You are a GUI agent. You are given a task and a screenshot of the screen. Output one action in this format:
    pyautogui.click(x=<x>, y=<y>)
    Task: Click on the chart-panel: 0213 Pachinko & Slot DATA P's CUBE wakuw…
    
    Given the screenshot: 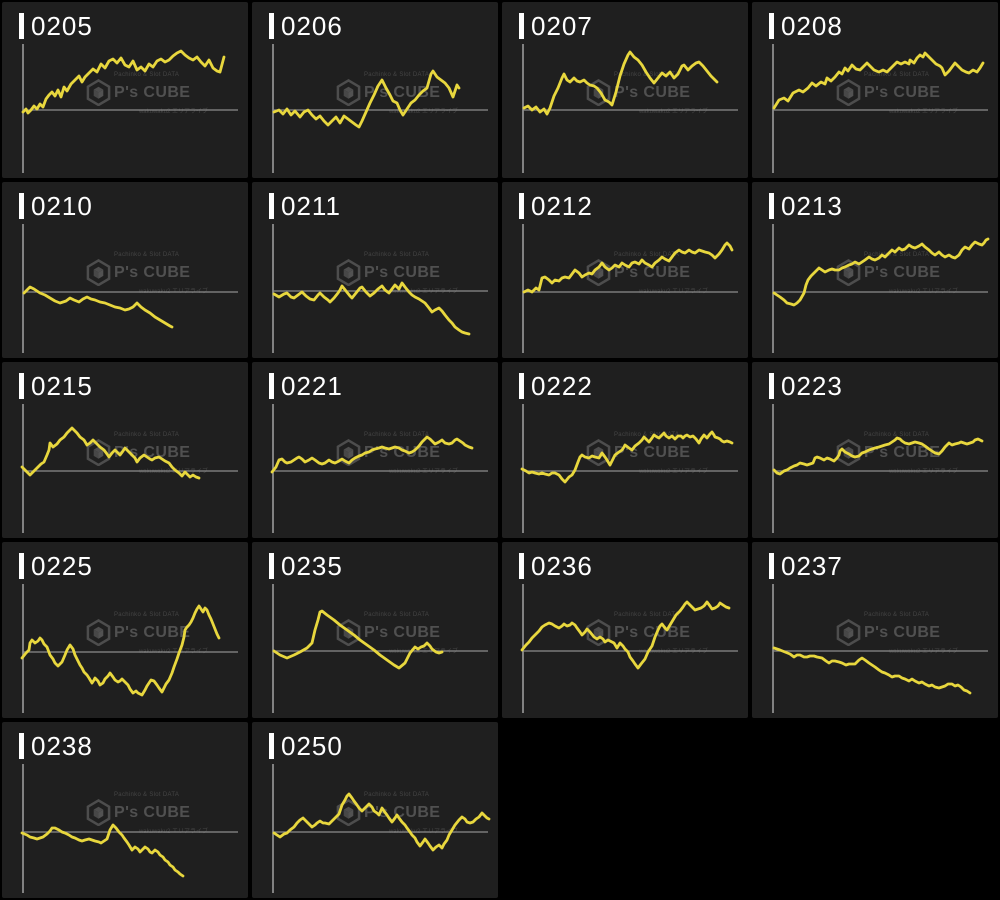 What is the action you would take?
    pyautogui.click(x=875, y=270)
    